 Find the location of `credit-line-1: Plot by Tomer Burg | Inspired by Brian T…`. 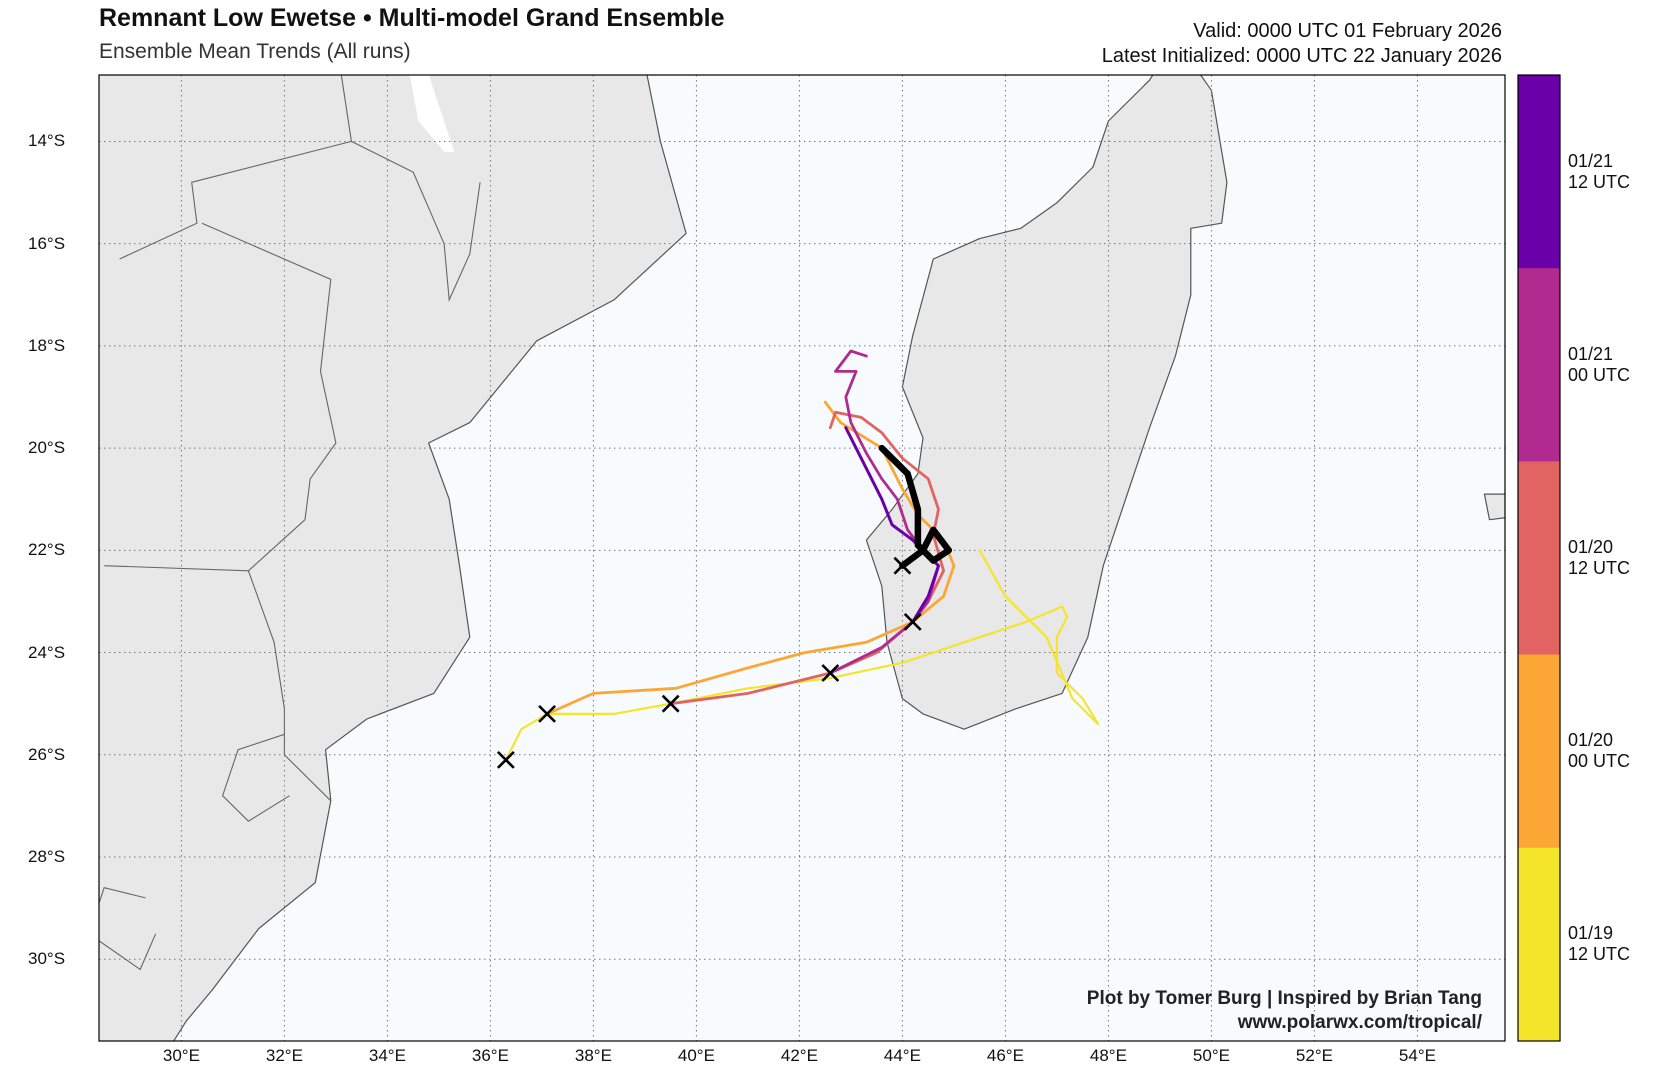

credit-line-1: Plot by Tomer Burg | Inspired by Brian T… is located at coordinates (1284, 998).